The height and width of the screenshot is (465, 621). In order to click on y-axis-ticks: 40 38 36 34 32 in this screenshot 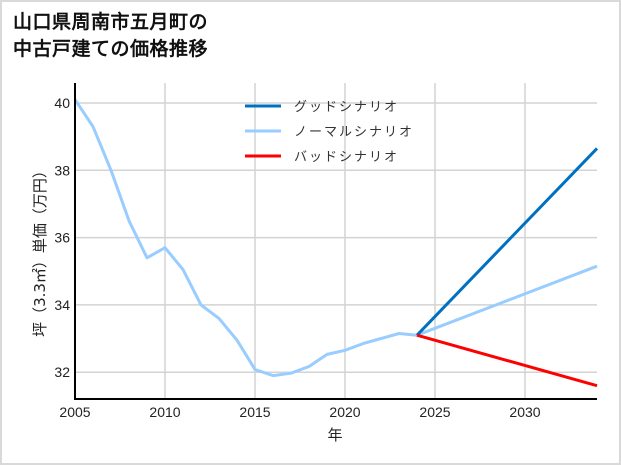, I will do `click(62, 237)`.